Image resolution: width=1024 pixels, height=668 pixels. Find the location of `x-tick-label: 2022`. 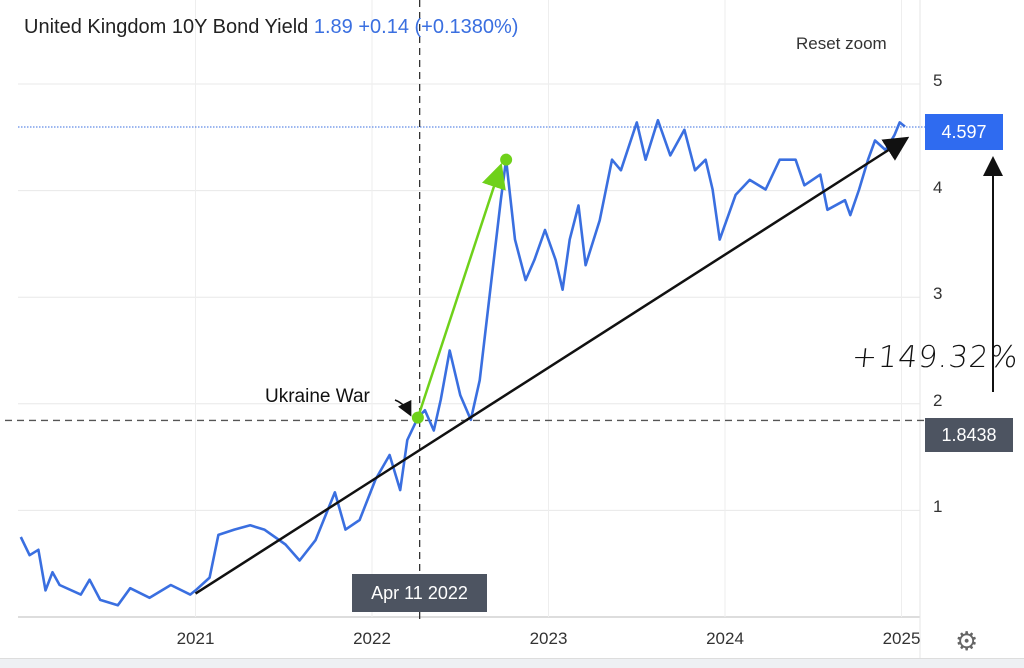

x-tick-label: 2022 is located at coordinates (372, 638).